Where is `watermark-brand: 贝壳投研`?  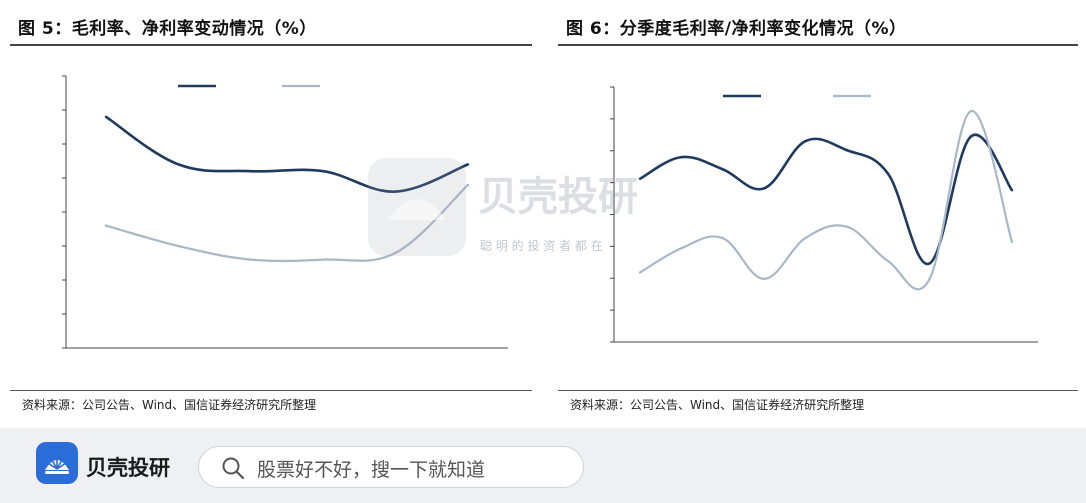 watermark-brand: 贝壳投研 is located at coordinates (558, 197).